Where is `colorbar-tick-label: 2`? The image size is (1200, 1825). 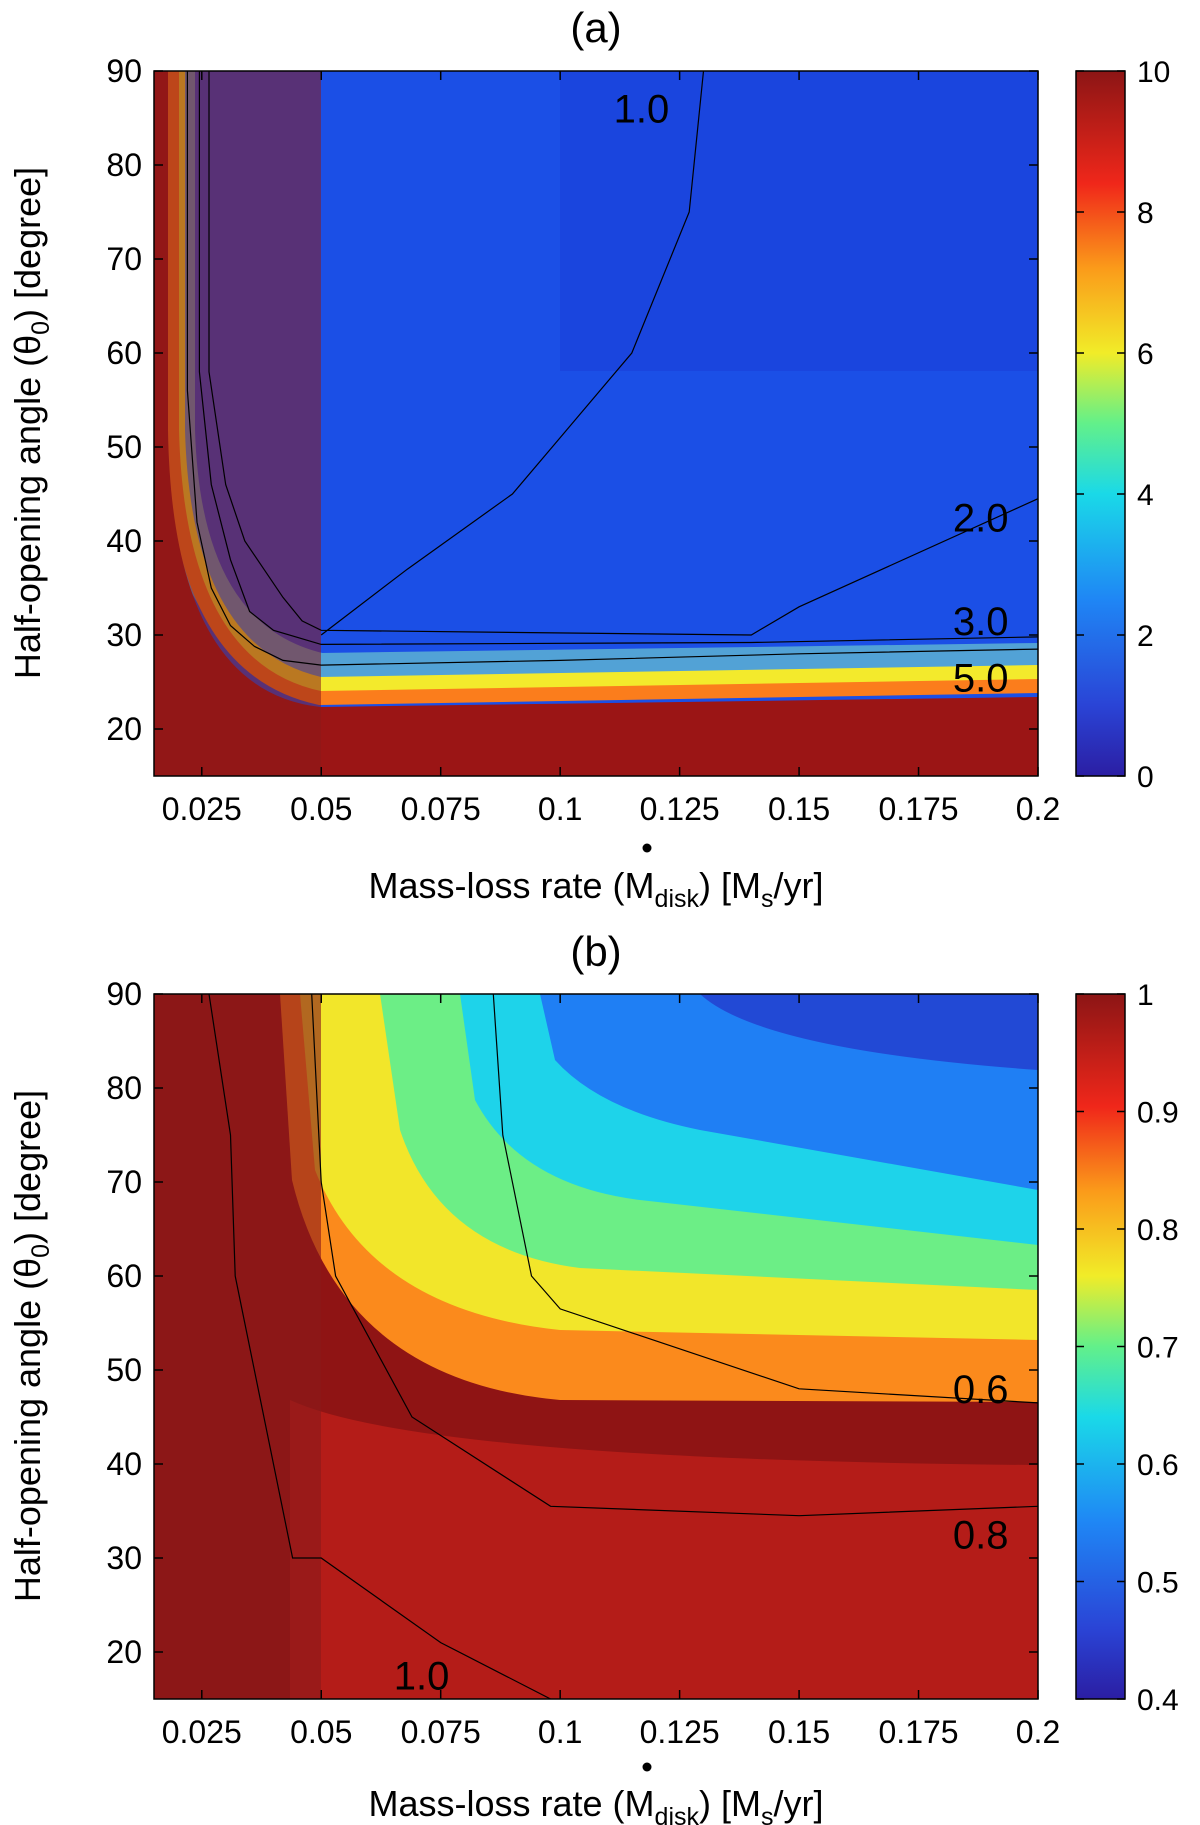 colorbar-tick-label: 2 is located at coordinates (1145, 636).